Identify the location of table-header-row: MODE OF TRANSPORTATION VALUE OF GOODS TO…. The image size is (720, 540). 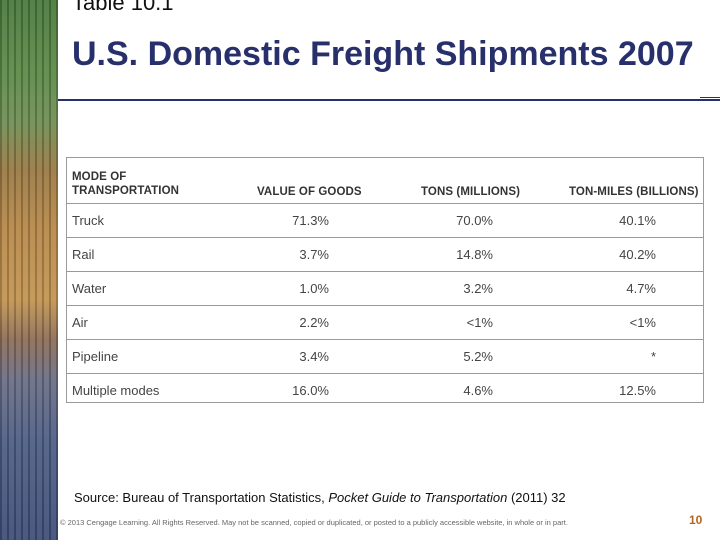
(385, 181).